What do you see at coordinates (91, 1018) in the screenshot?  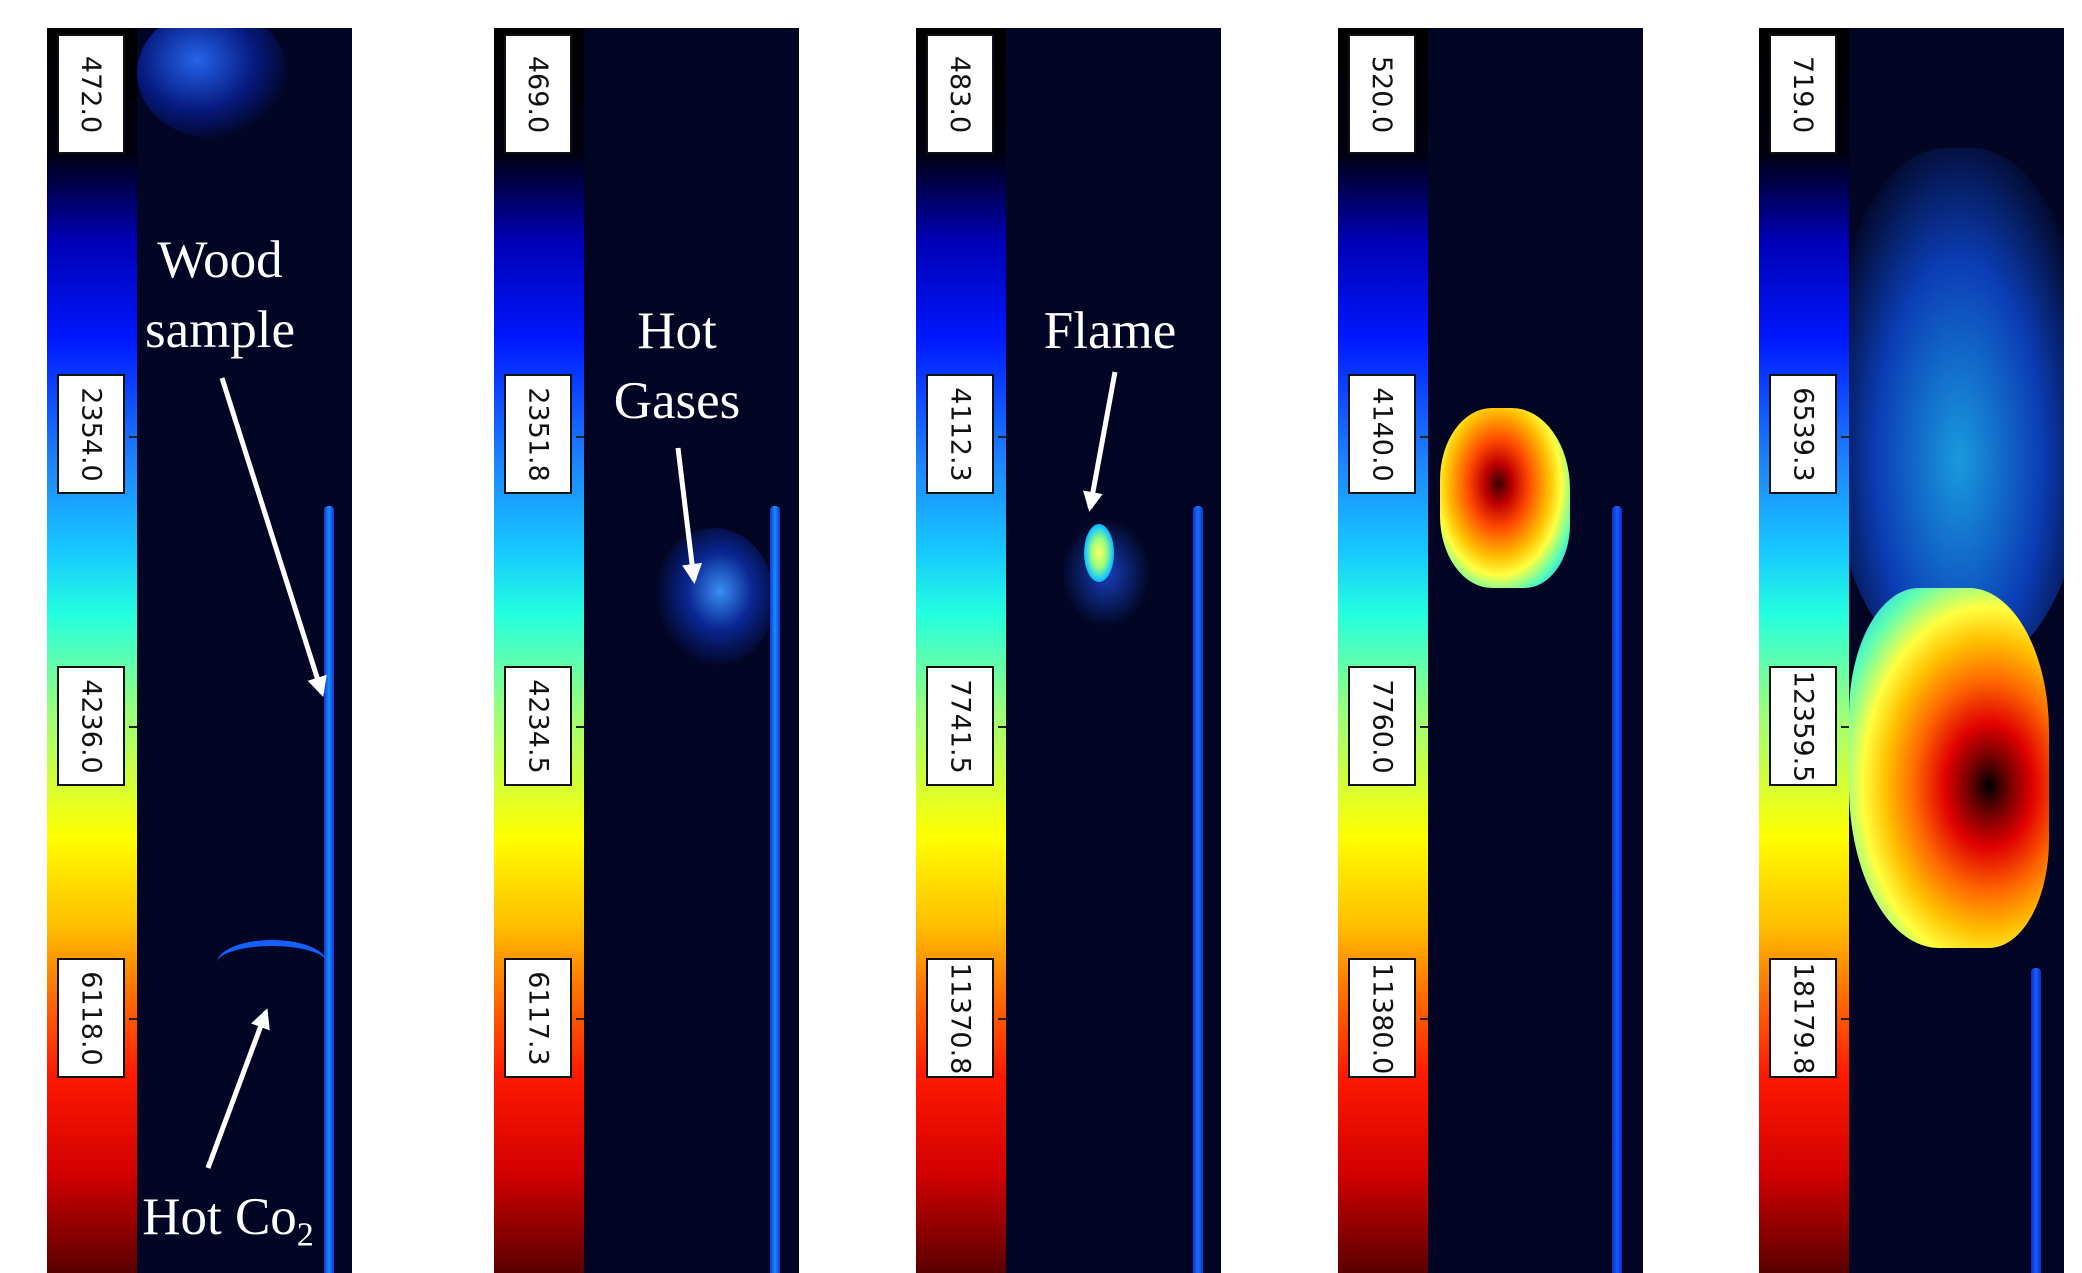 I see `colorbar-label: 6118.0` at bounding box center [91, 1018].